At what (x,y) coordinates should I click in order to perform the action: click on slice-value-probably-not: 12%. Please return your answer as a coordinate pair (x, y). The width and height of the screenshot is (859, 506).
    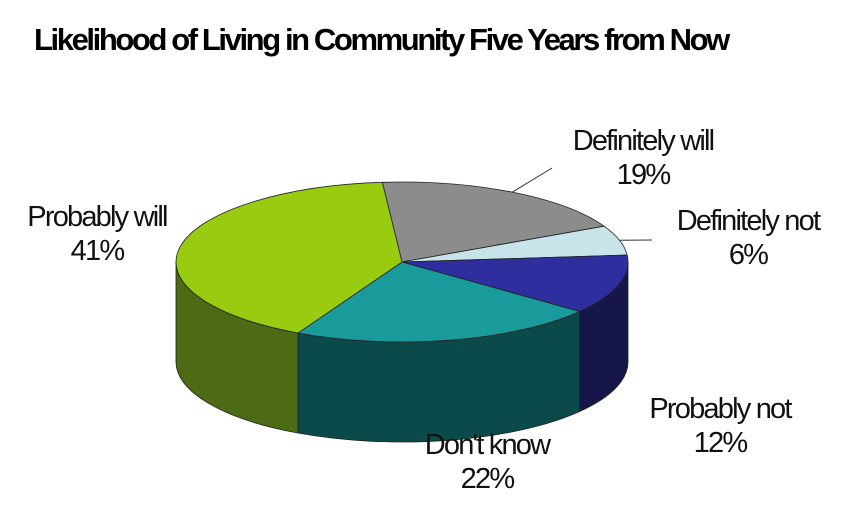
    Looking at the image, I should click on (720, 443).